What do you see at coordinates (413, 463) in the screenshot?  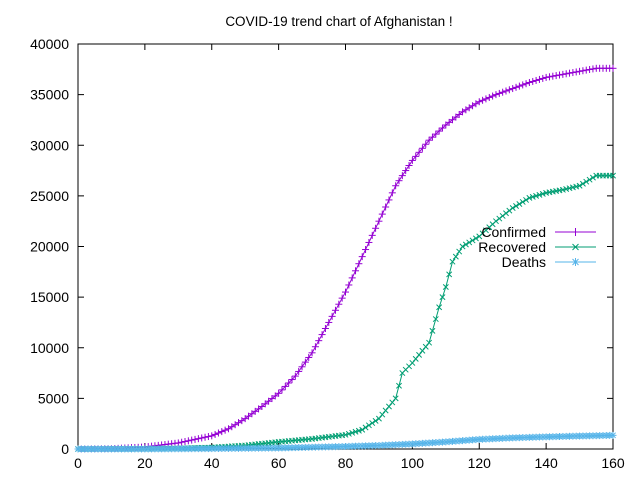 I see `x-tick-label: 100` at bounding box center [413, 463].